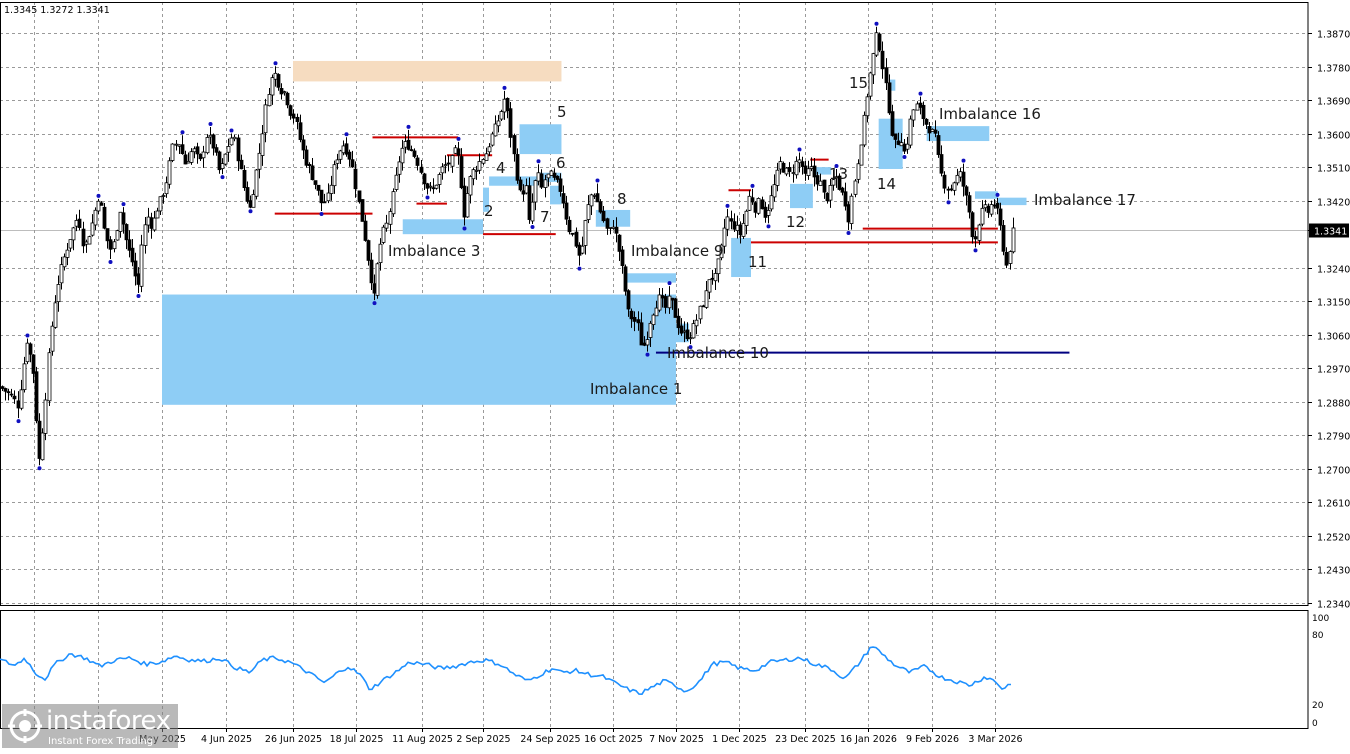 The width and height of the screenshot is (1350, 754). What do you see at coordinates (1333, 471) in the screenshot?
I see `price-tick-label: 1.2700` at bounding box center [1333, 471].